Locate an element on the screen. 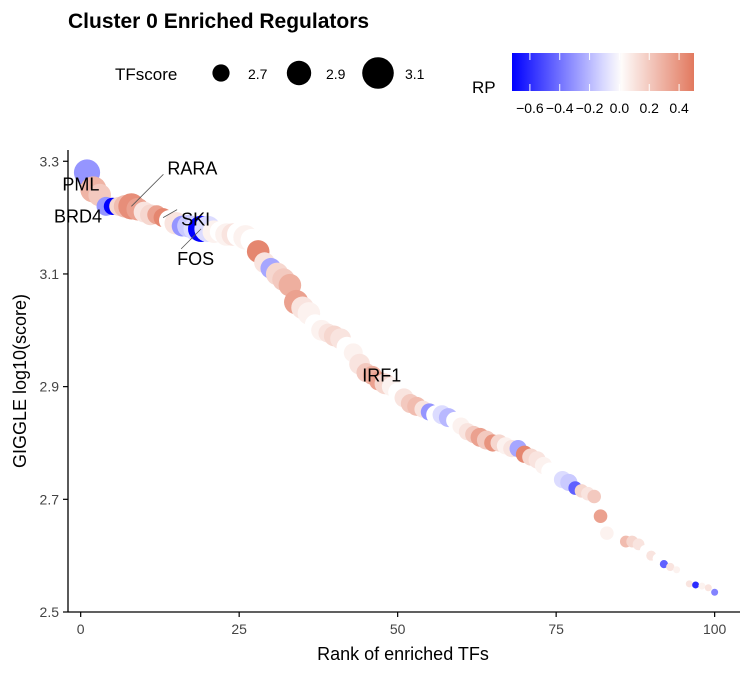  chart-title: Cluster 0 Enriched Regulators is located at coordinates (218, 21).